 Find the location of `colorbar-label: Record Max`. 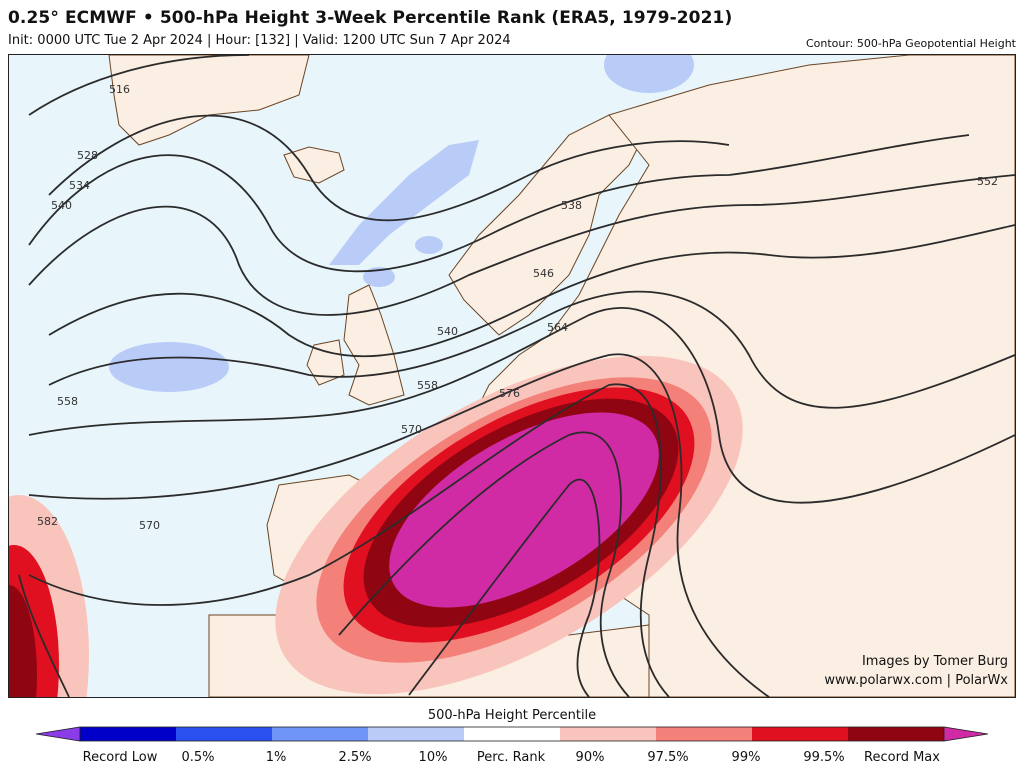

colorbar-label: Record Max is located at coordinates (902, 757).